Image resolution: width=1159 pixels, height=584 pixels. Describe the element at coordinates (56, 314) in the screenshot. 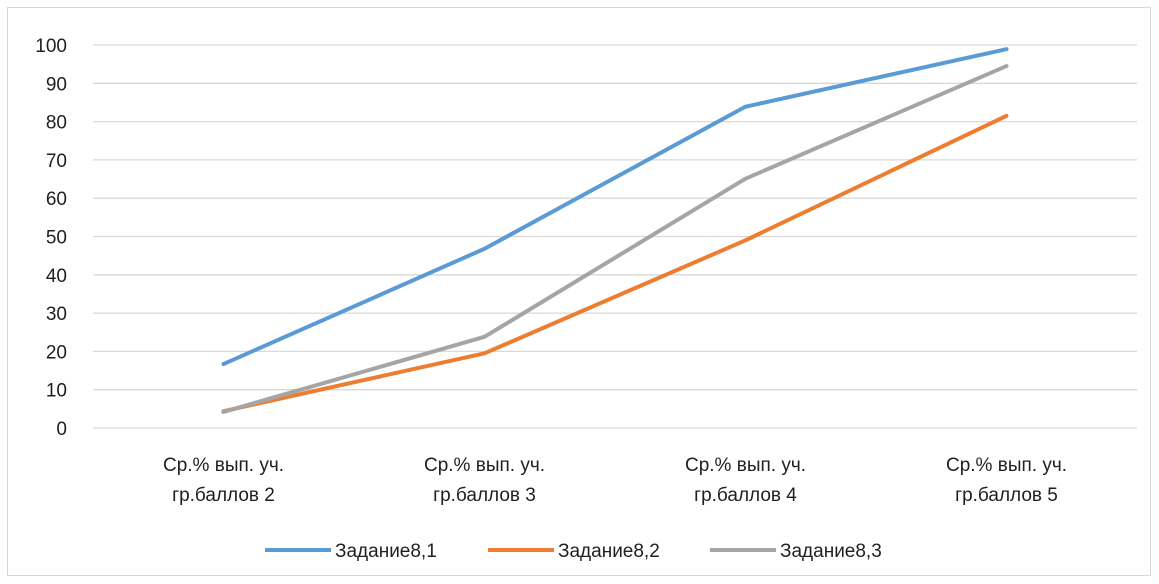

I see `y-tick-label: 30` at that location.